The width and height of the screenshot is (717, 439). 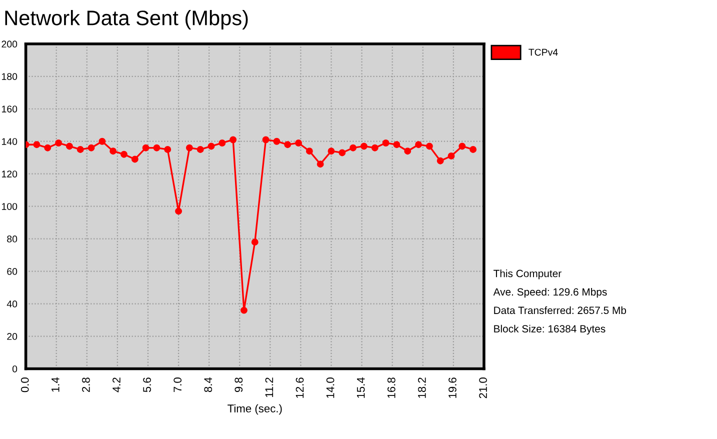 What do you see at coordinates (178, 385) in the screenshot?
I see `x-tick-label: 7.0` at bounding box center [178, 385].